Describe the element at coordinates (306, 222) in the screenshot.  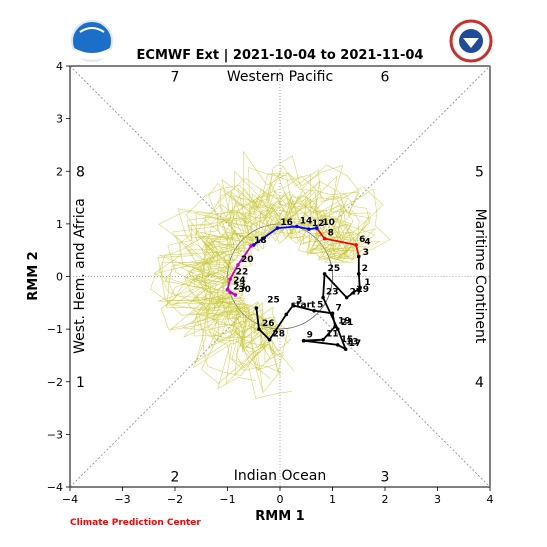
I see `day-label: 14` at that location.